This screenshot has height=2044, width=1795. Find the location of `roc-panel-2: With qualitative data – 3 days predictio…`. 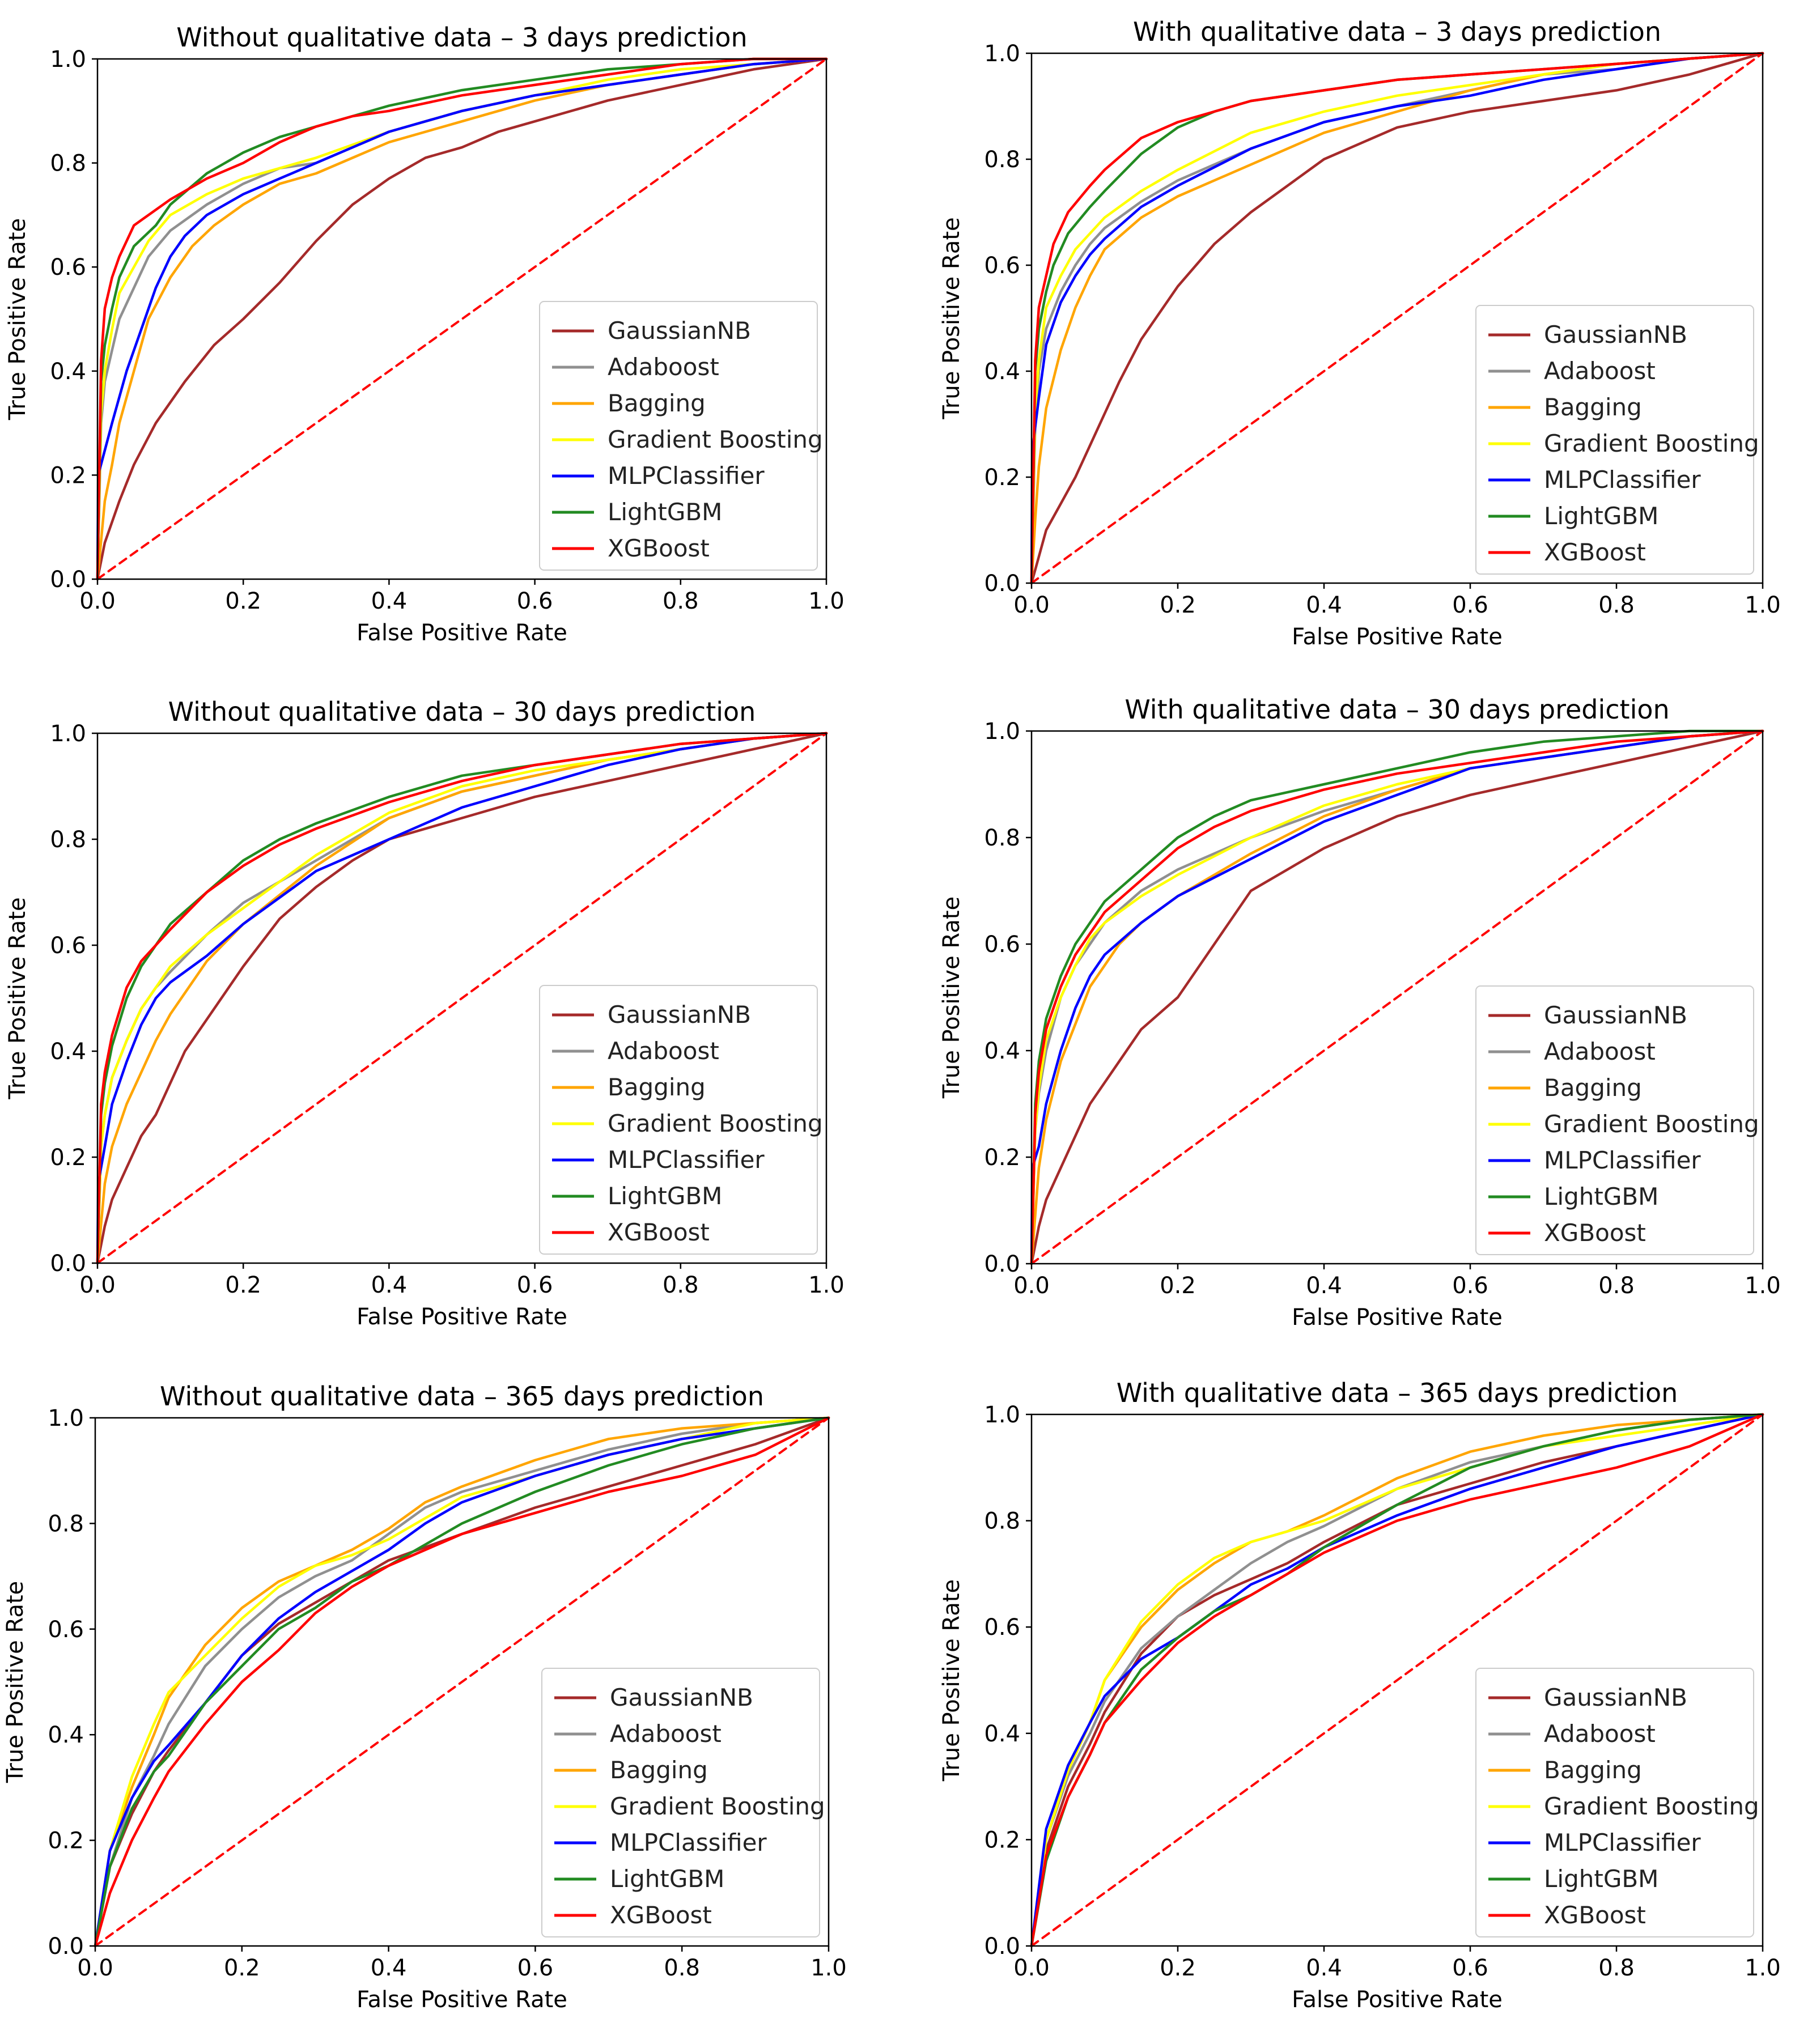

roc-panel-2: With qualitative data – 3 days predictio… is located at coordinates (1360, 333).